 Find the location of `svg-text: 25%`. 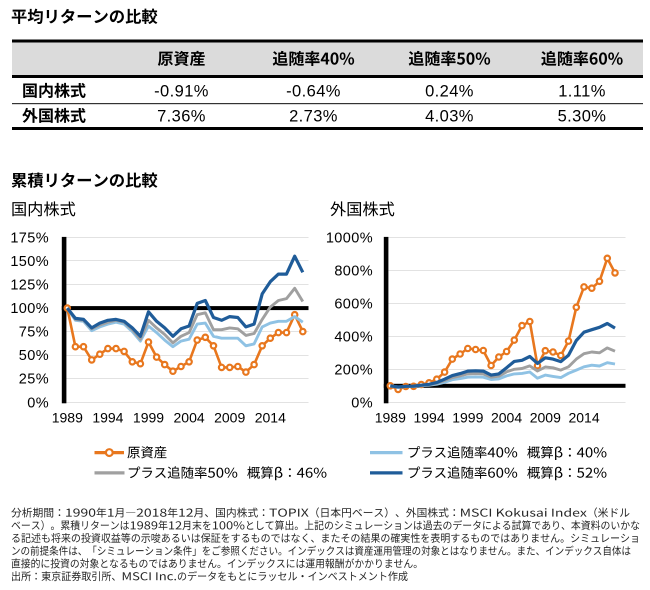

svg-text: 25% is located at coordinates (34, 380).